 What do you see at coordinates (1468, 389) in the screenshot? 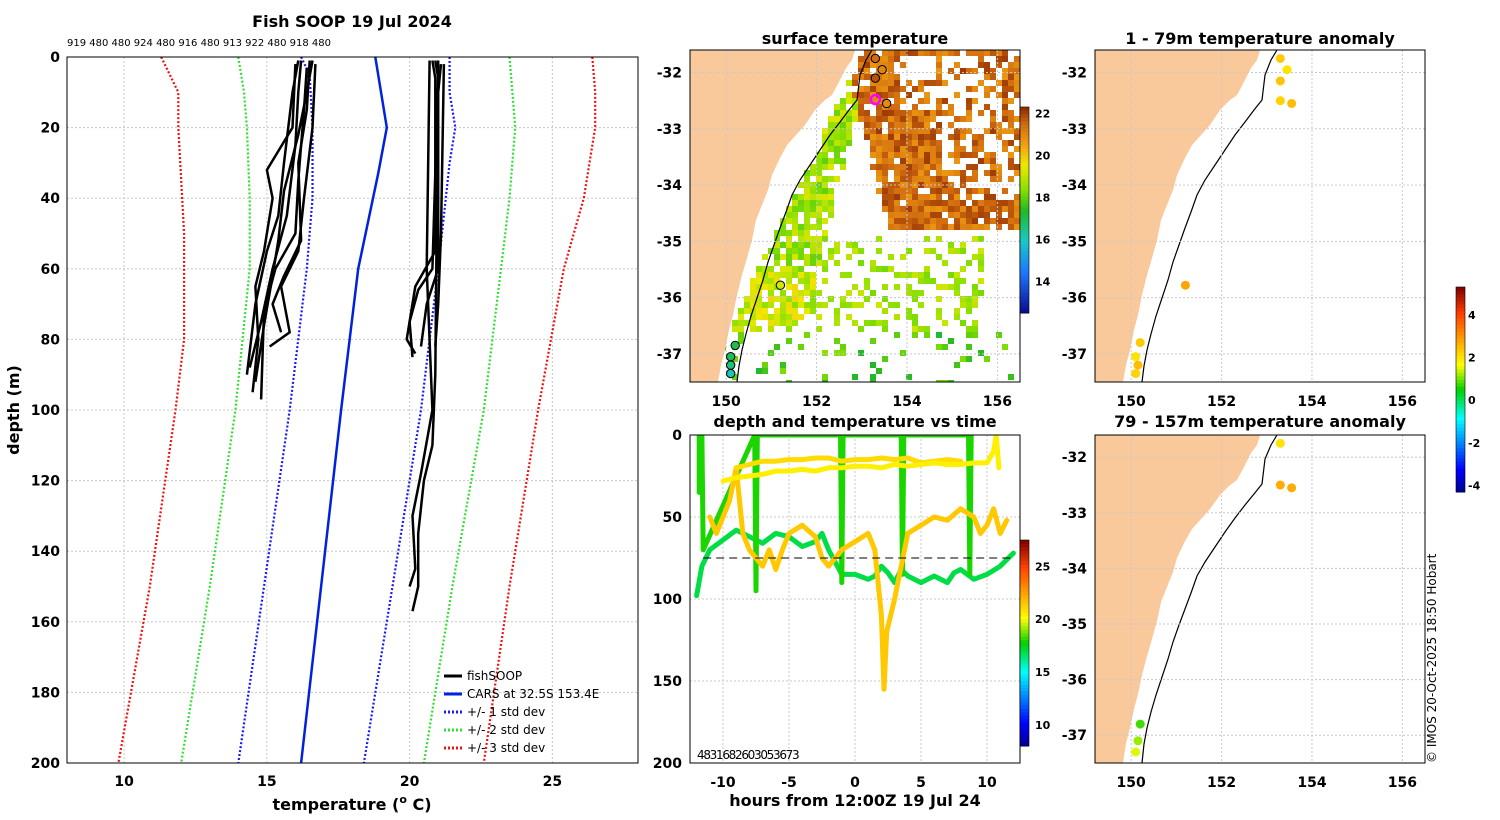
I see `anomaly-colorbar: -4 -2 0 2 4` at bounding box center [1468, 389].